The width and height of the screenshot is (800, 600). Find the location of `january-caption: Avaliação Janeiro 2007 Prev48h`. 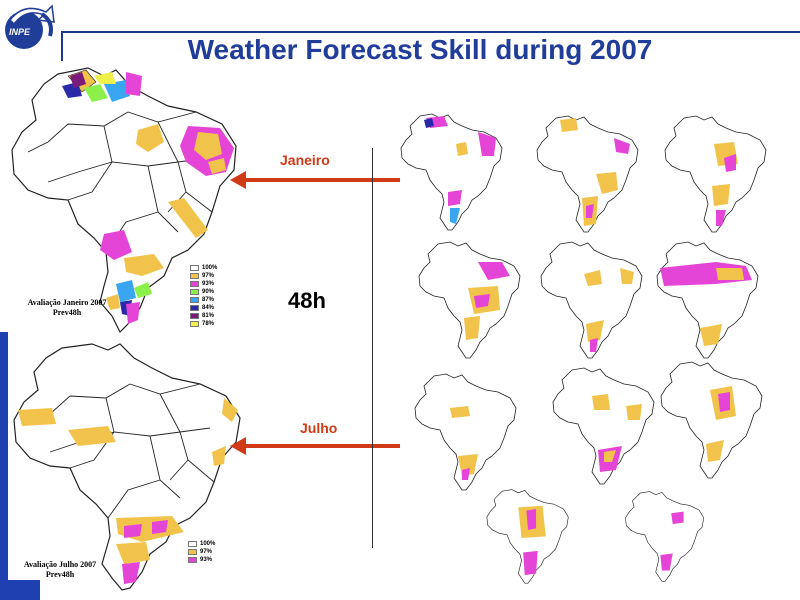

january-caption: Avaliação Janeiro 2007 Prev48h is located at coordinates (67, 308).